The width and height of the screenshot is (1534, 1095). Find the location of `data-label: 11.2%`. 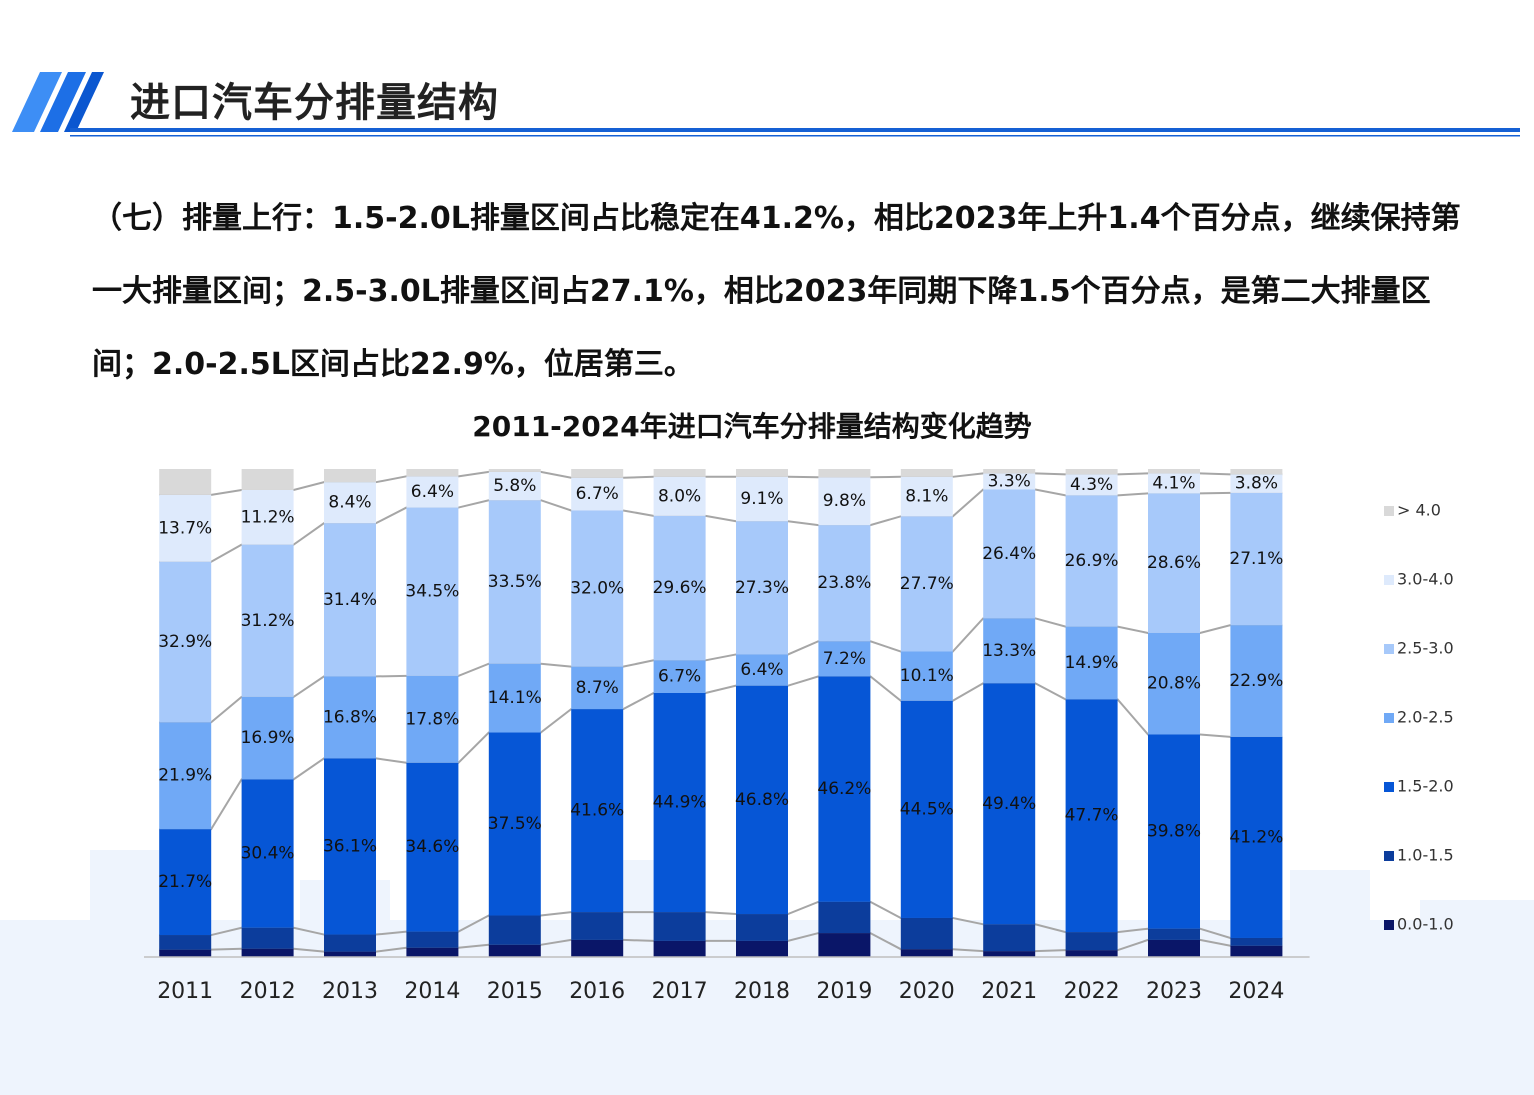

data-label: 11.2% is located at coordinates (268, 517).